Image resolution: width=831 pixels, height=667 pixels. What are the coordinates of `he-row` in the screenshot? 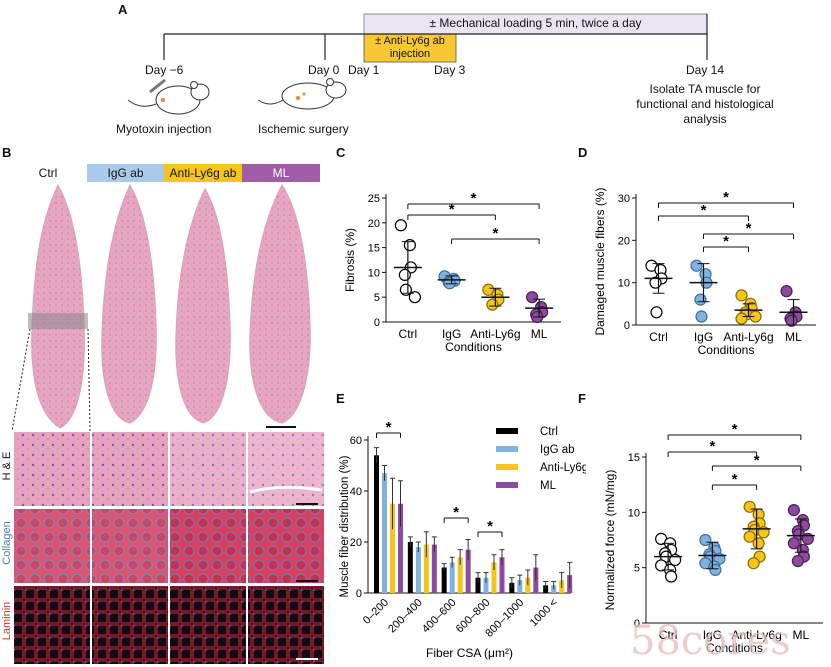 It's located at (169, 469).